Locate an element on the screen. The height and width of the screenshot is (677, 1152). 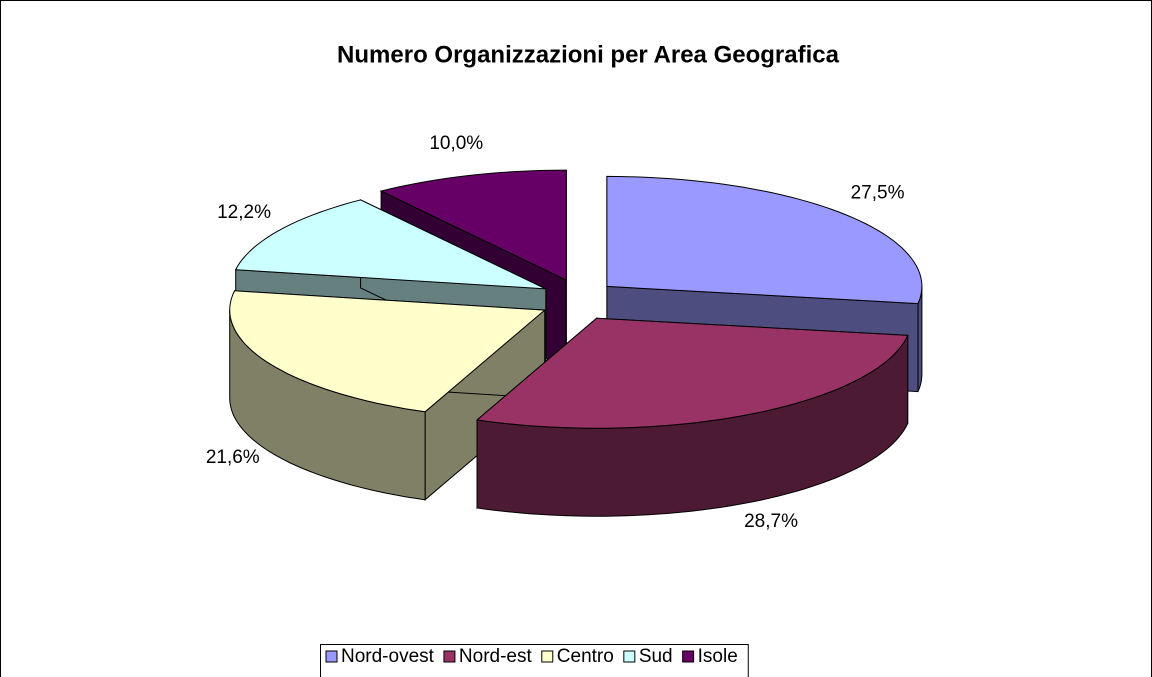
legend-label: Centro is located at coordinates (585, 656).